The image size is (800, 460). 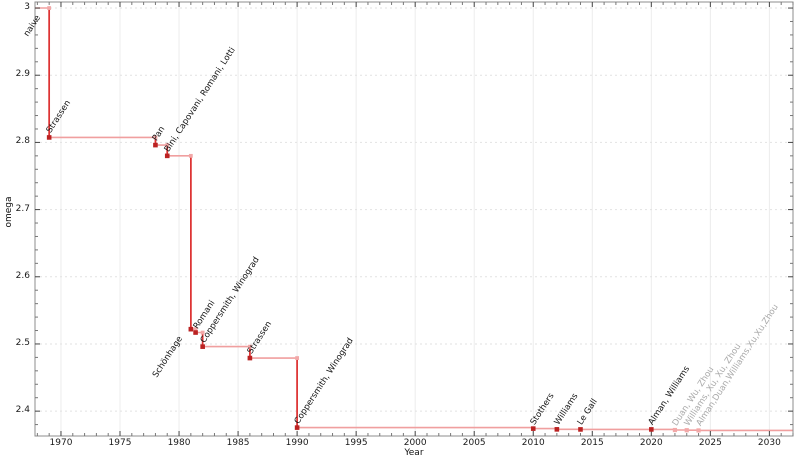 What do you see at coordinates (27, 7) in the screenshot?
I see `y-tick-label: 3` at bounding box center [27, 7].